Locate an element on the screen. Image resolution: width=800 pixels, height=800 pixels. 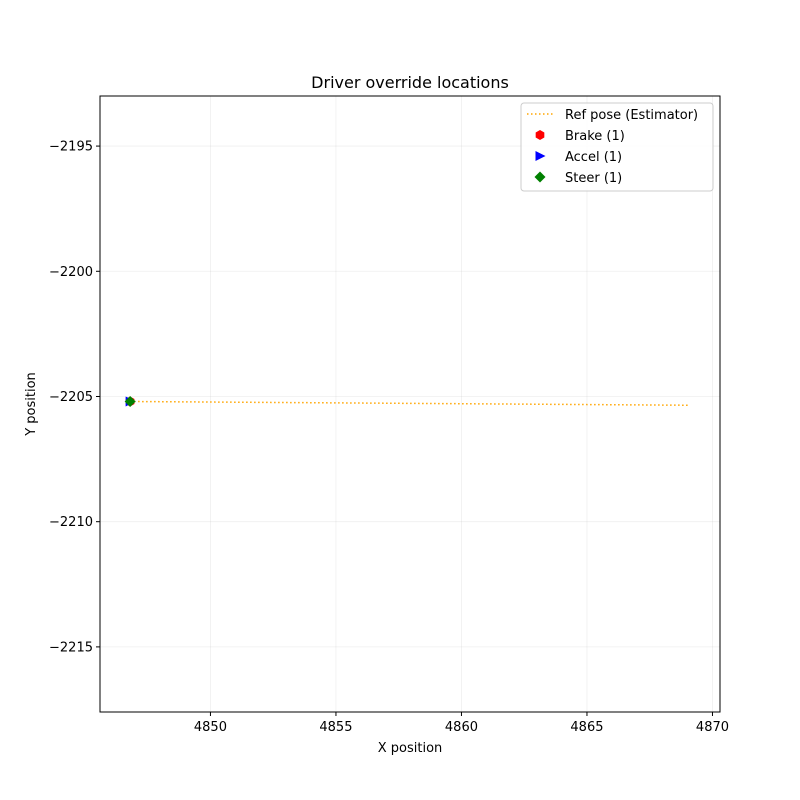
diamond-point-steer is located at coordinates (130, 401).